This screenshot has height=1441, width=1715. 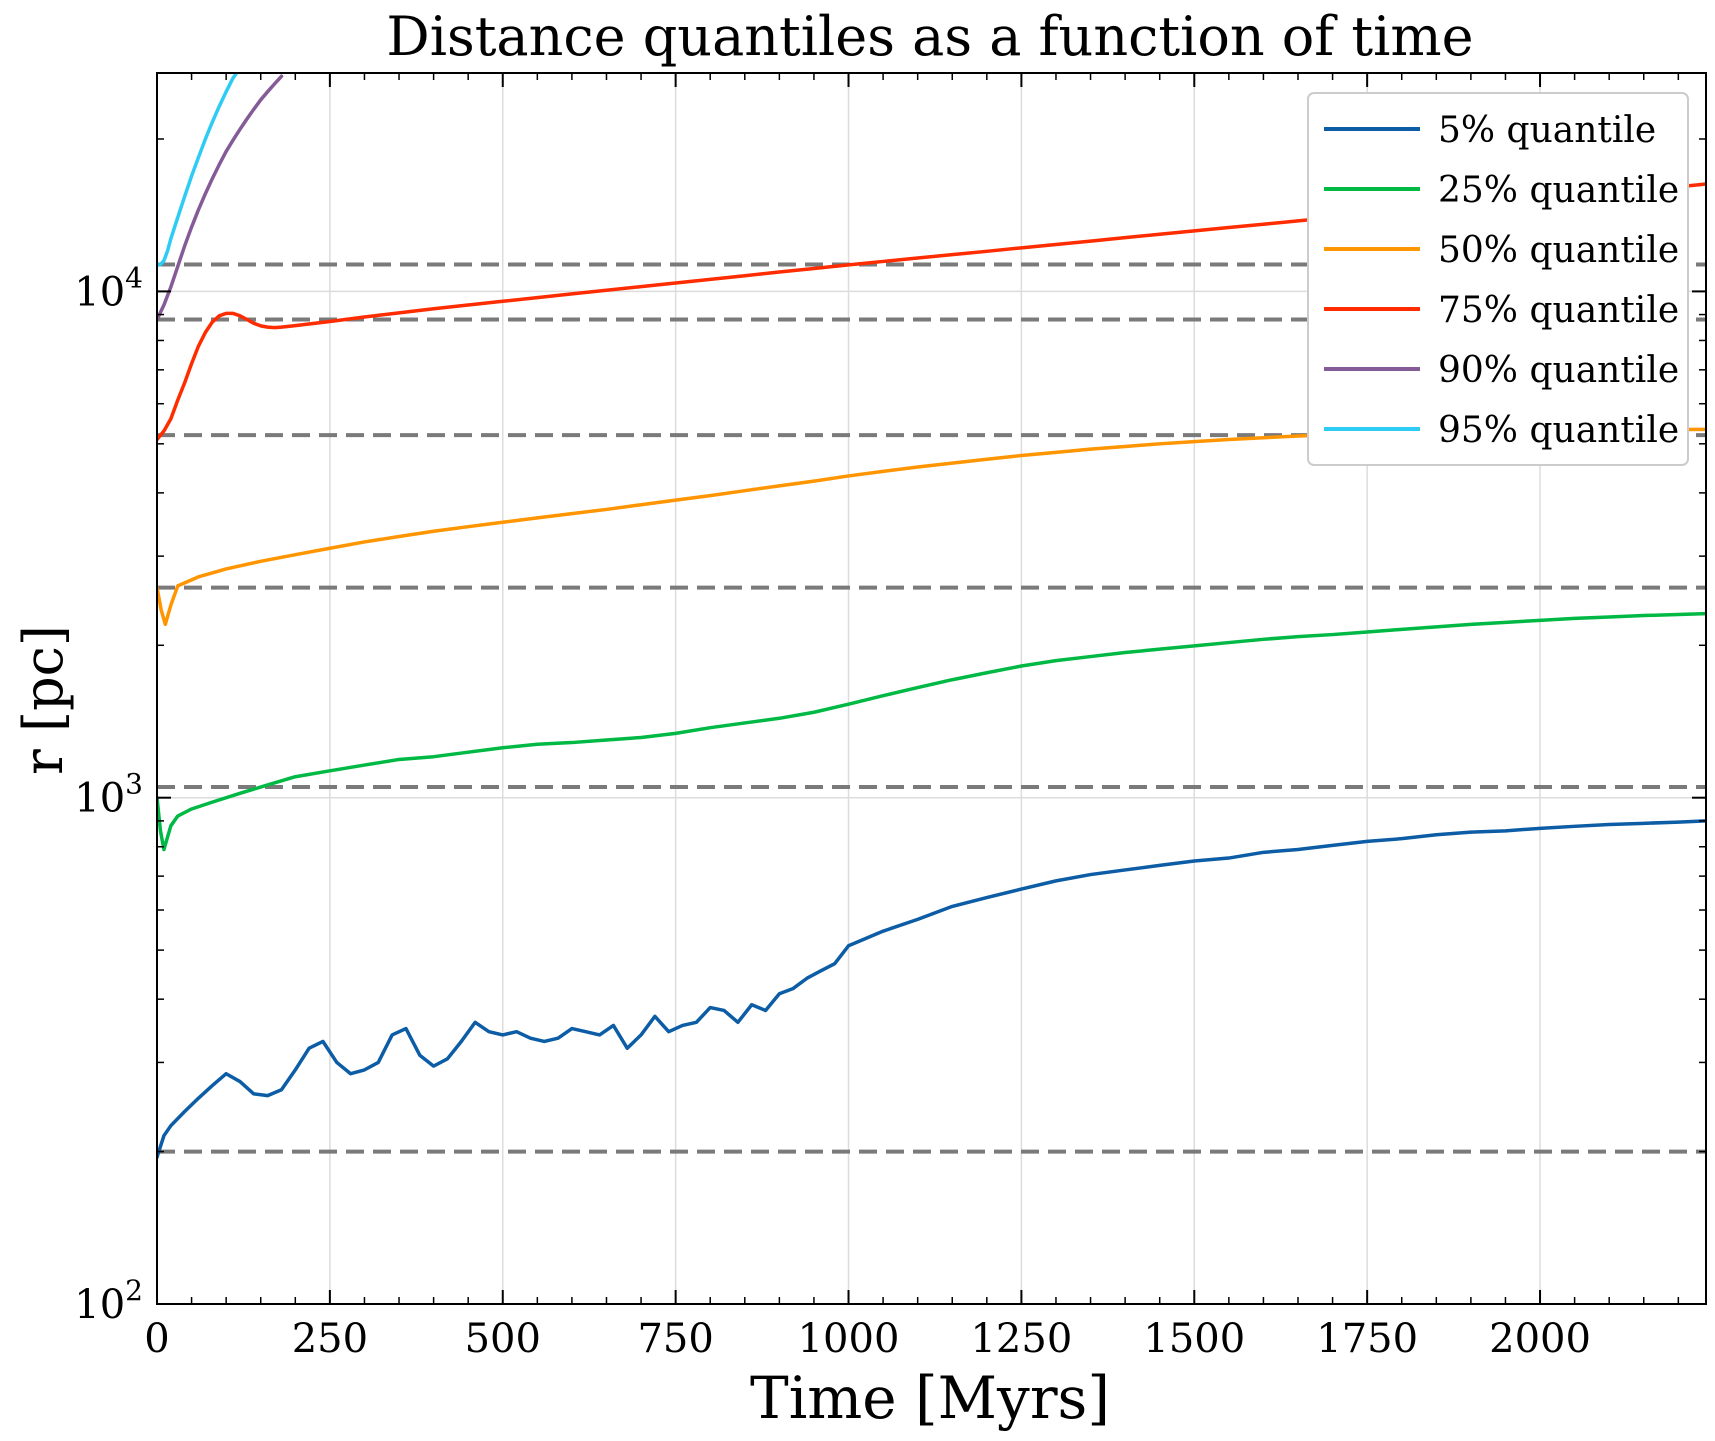 I want to click on x-tick-label: 1750, so click(x=1367, y=1339).